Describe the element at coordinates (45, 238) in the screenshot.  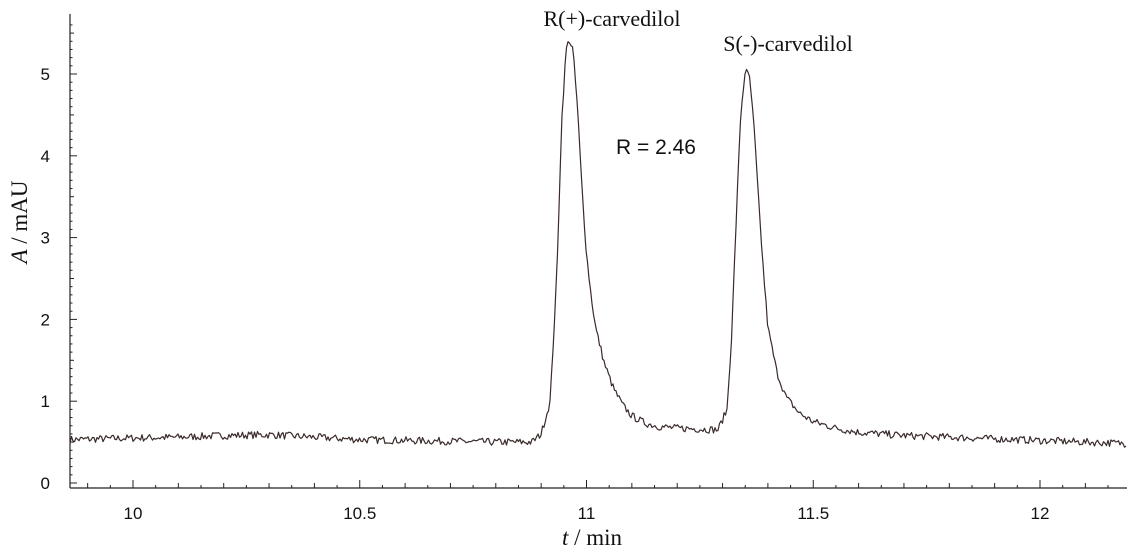
I see `y-tick-label: 3` at that location.